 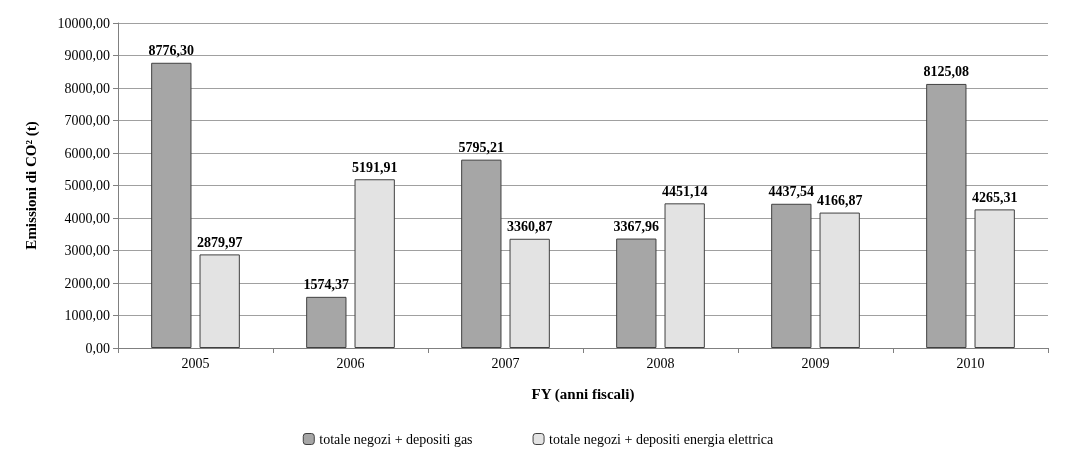 What do you see at coordinates (994, 197) in the screenshot?
I see `data-label: 4265,31` at bounding box center [994, 197].